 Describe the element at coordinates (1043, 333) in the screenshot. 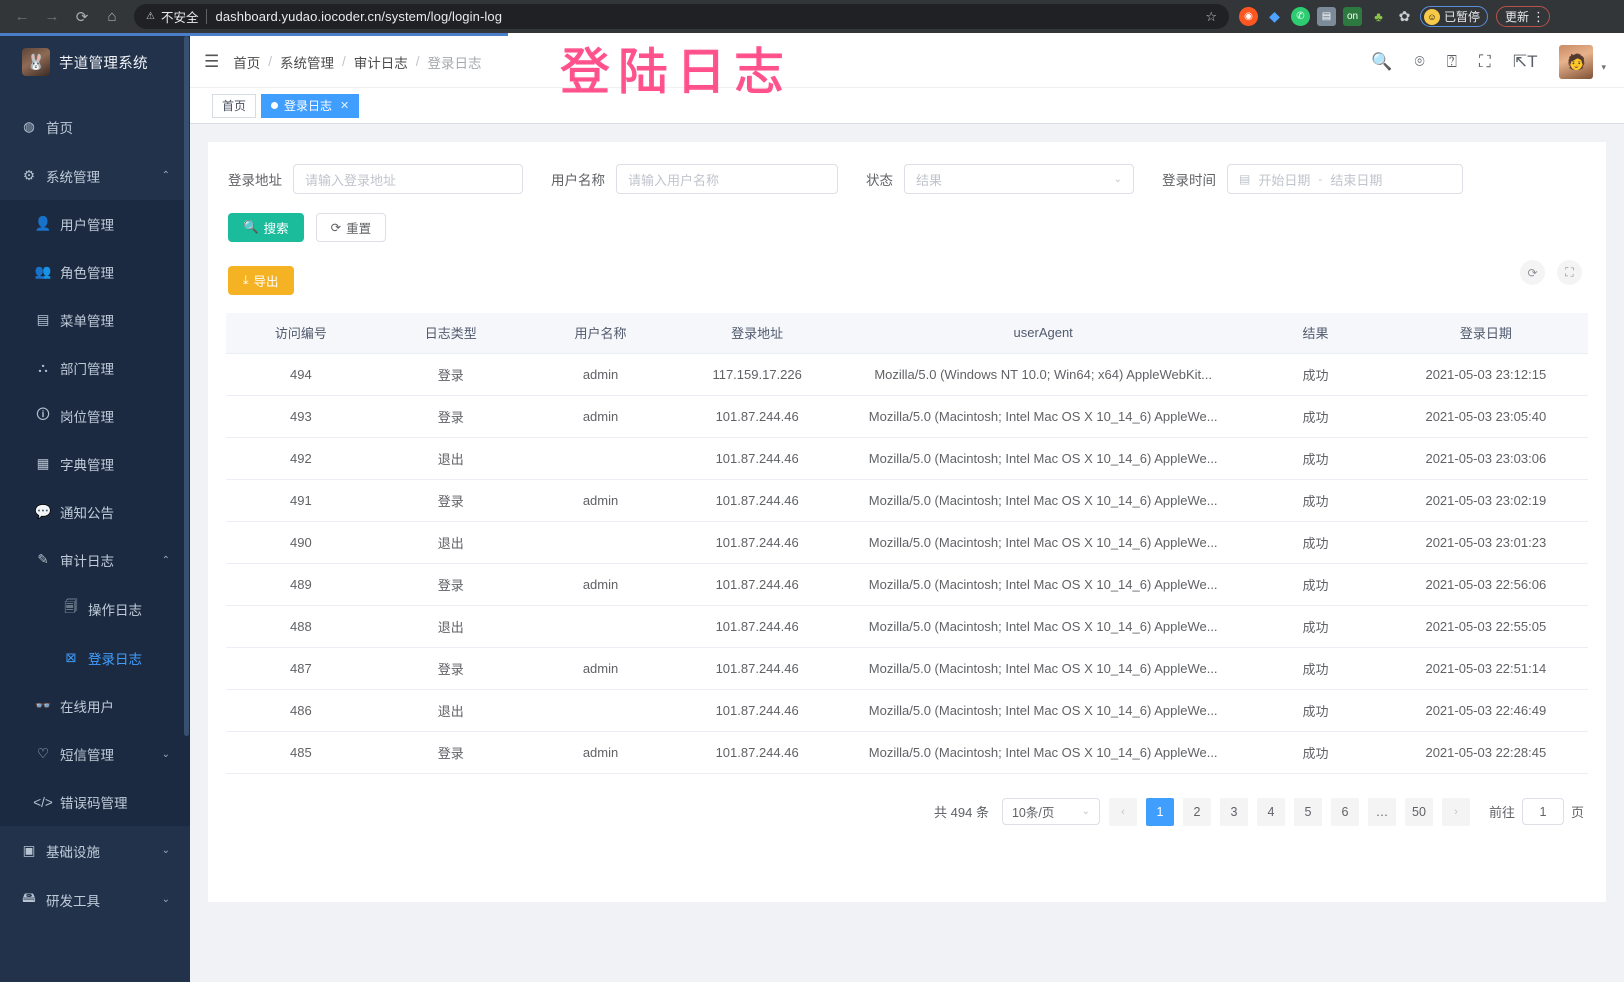

I see `column-header-useragent: userAgent` at that location.